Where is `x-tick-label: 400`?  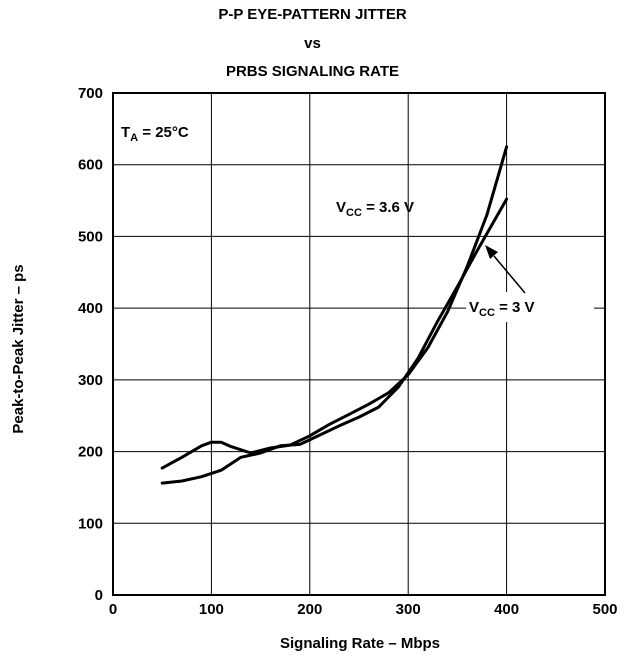
x-tick-label: 400 is located at coordinates (506, 609).